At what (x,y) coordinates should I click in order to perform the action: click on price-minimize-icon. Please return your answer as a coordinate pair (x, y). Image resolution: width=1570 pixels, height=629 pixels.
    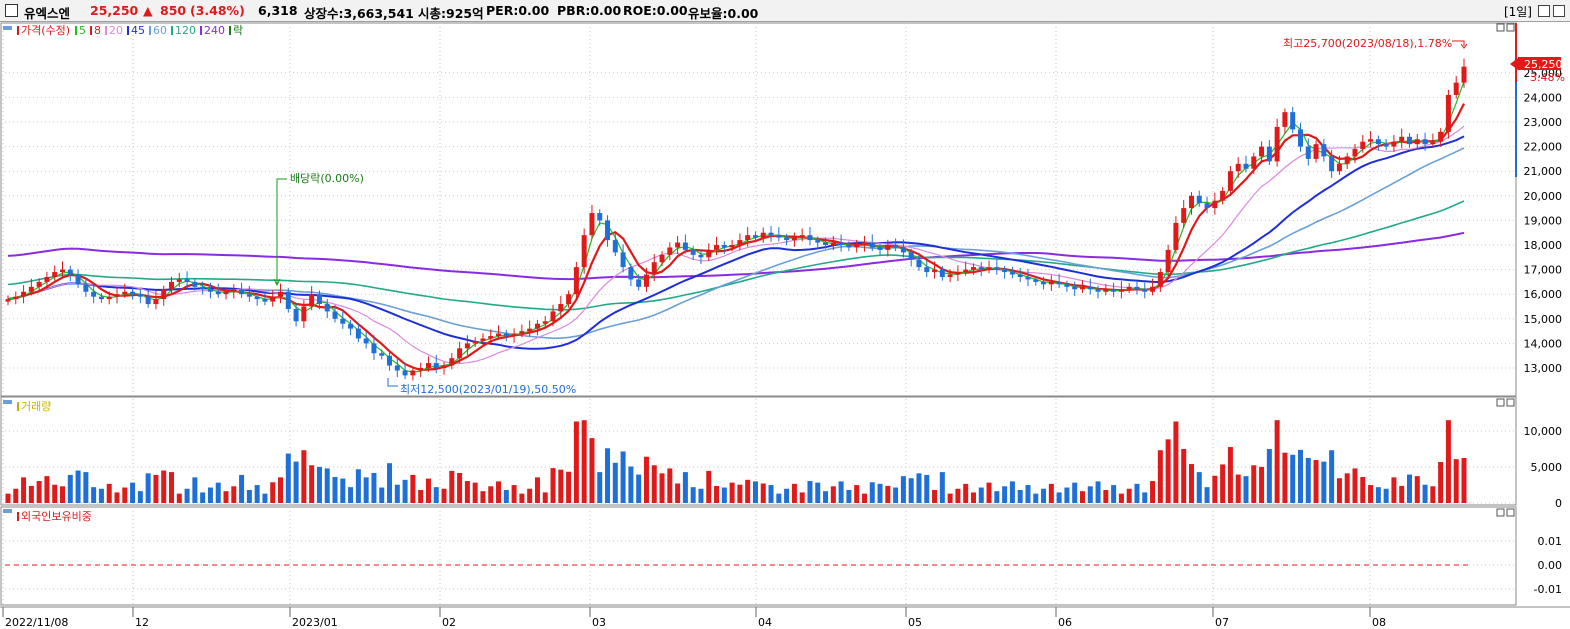
    Looking at the image, I should click on (1500, 27).